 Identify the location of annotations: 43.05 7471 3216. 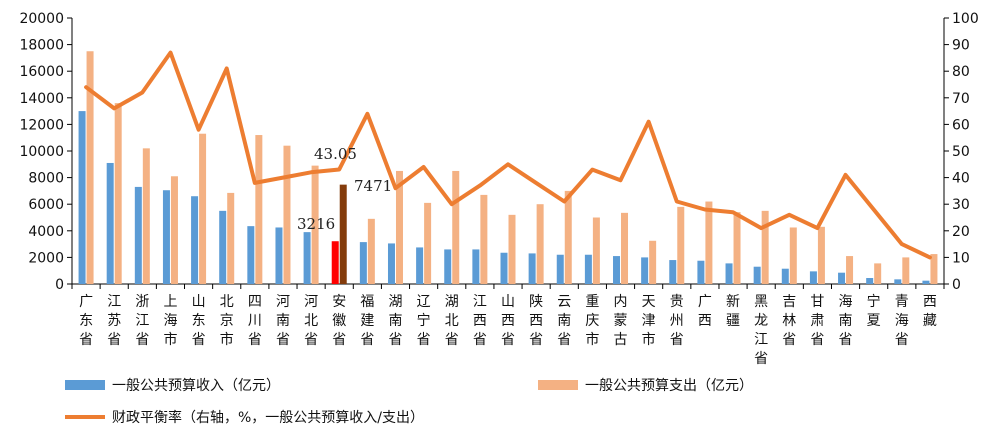
(344, 189).